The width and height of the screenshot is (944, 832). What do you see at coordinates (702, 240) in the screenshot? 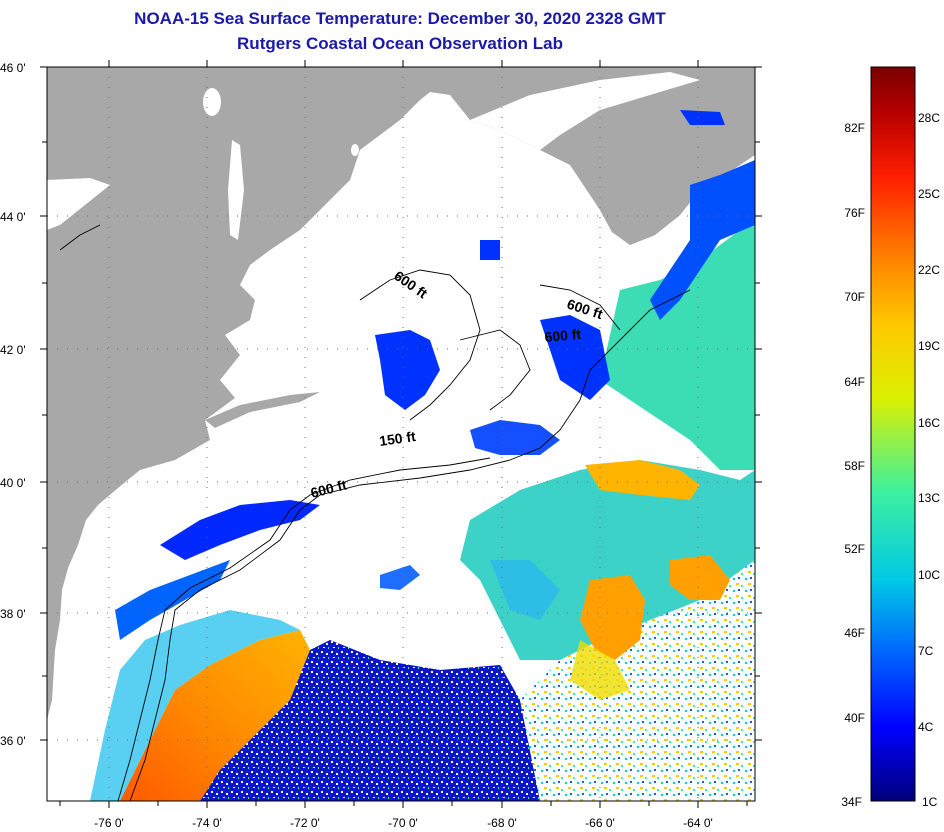
I see `ne-cold-water` at bounding box center [702, 240].